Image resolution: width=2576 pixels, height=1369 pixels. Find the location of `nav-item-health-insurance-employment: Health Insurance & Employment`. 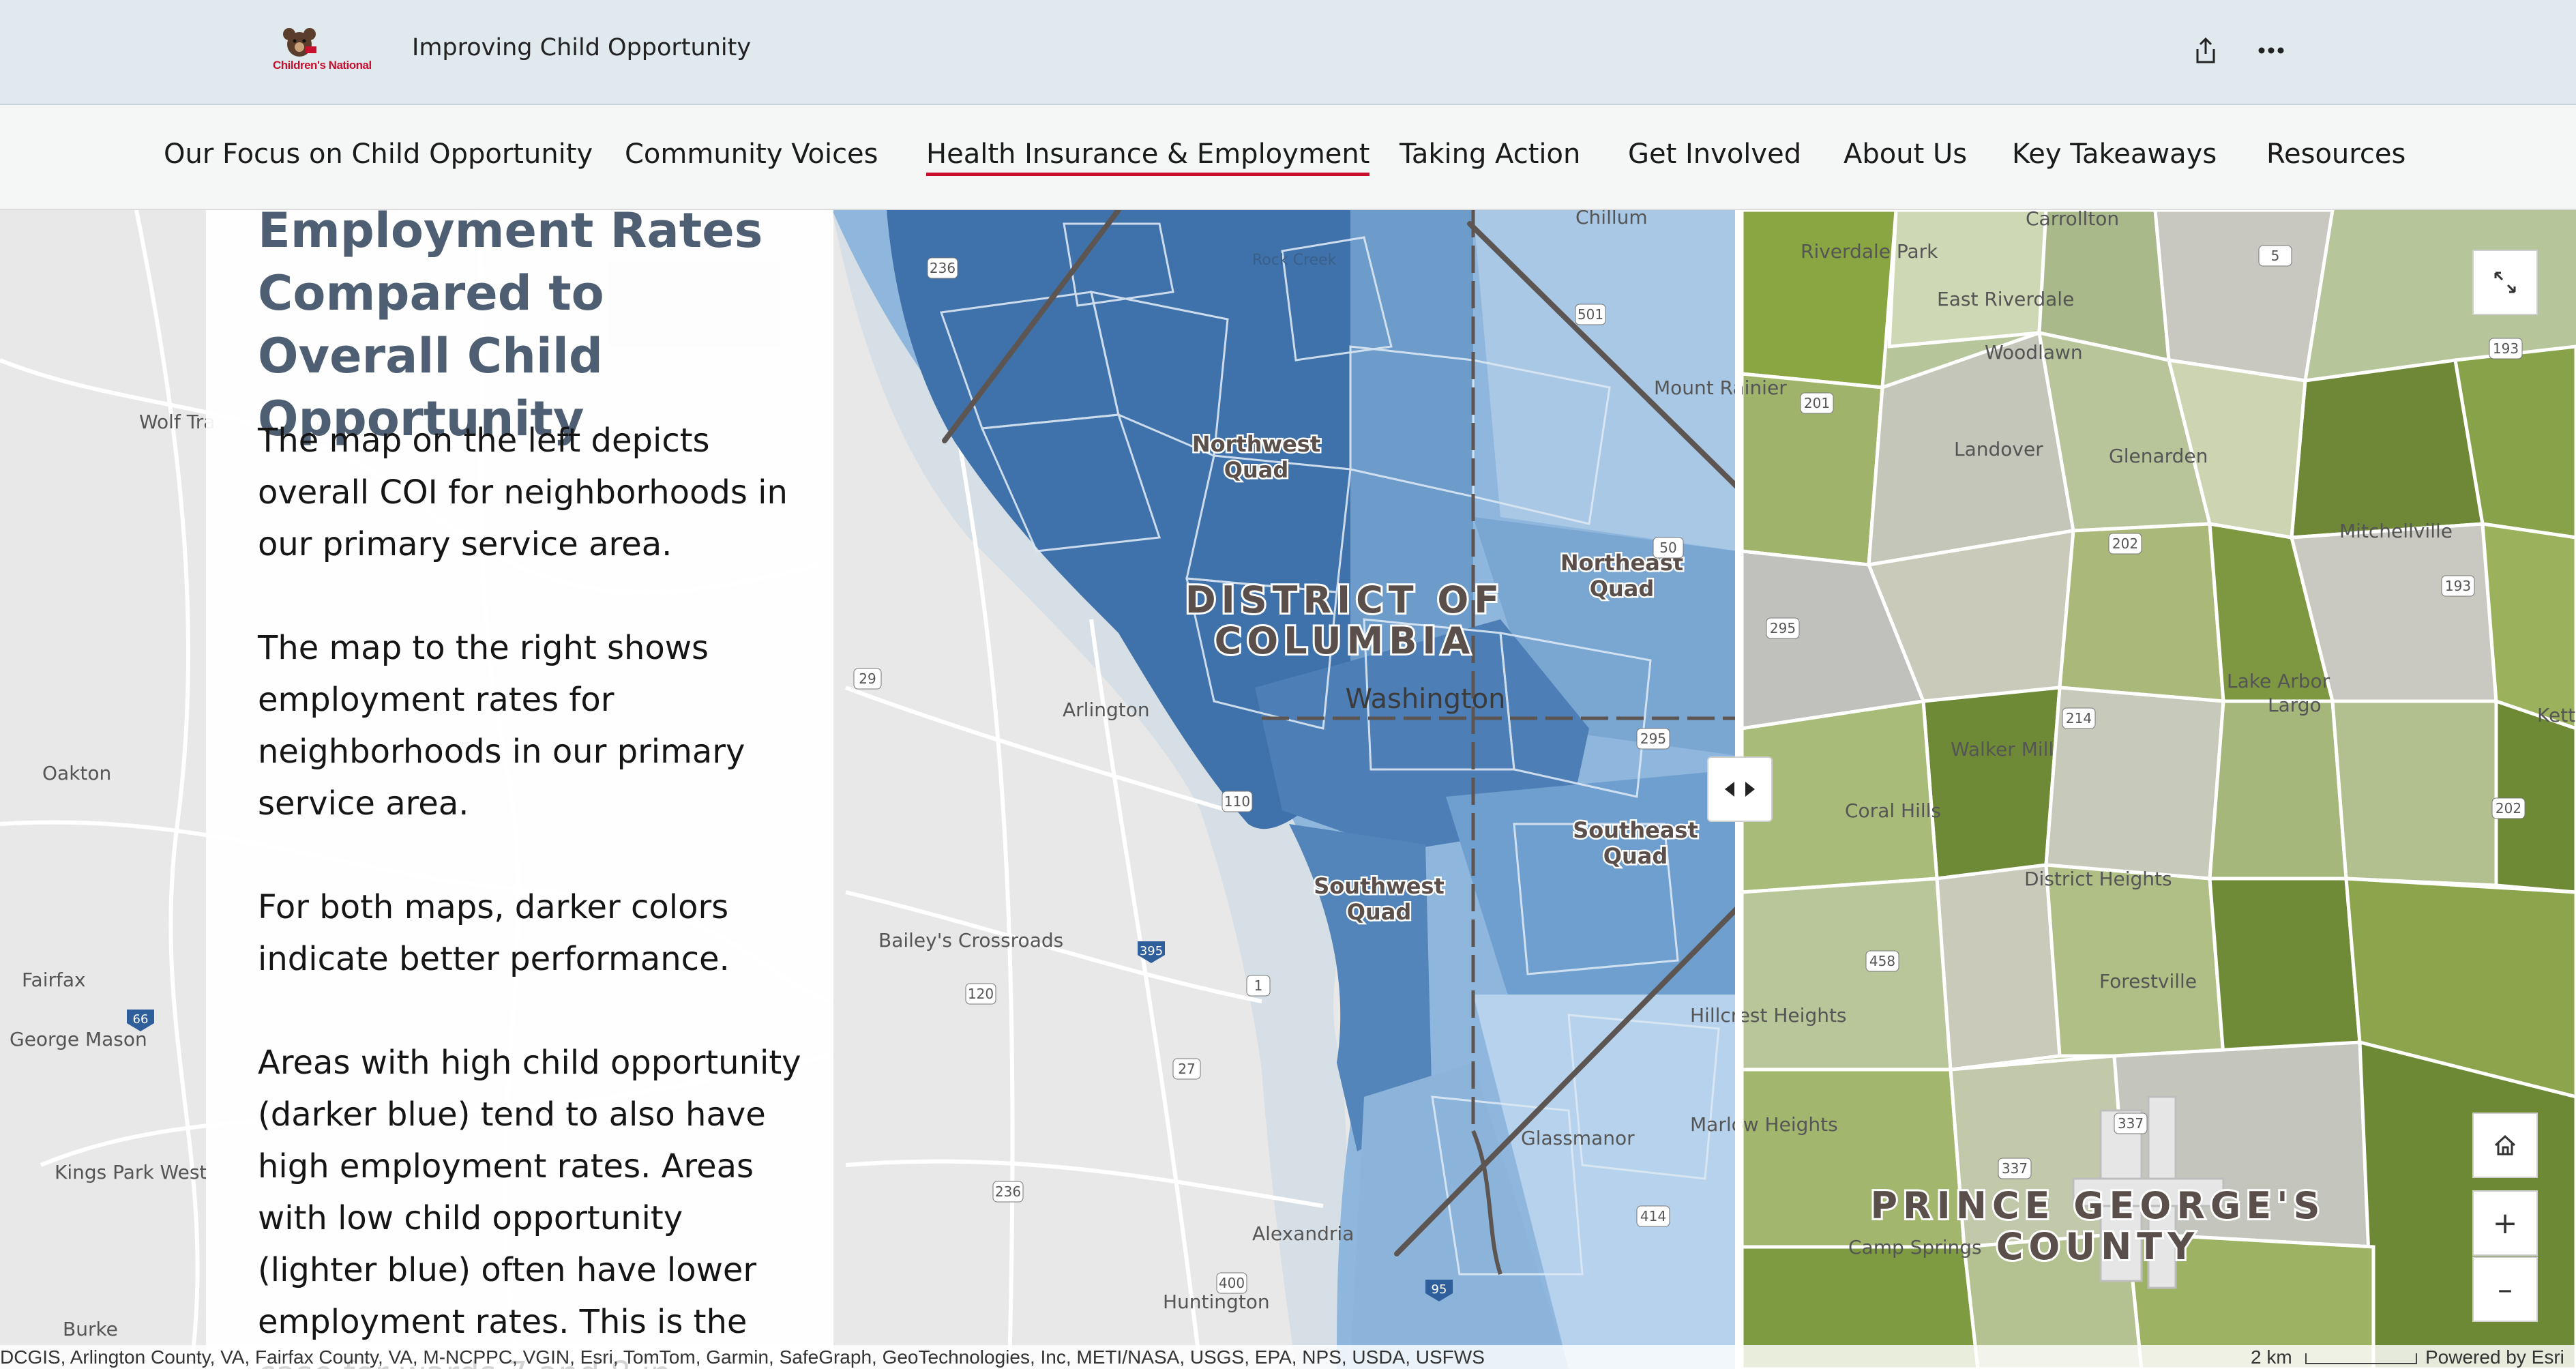

nav-item-health-insurance-employment: Health Insurance & Employment is located at coordinates (1148, 157).